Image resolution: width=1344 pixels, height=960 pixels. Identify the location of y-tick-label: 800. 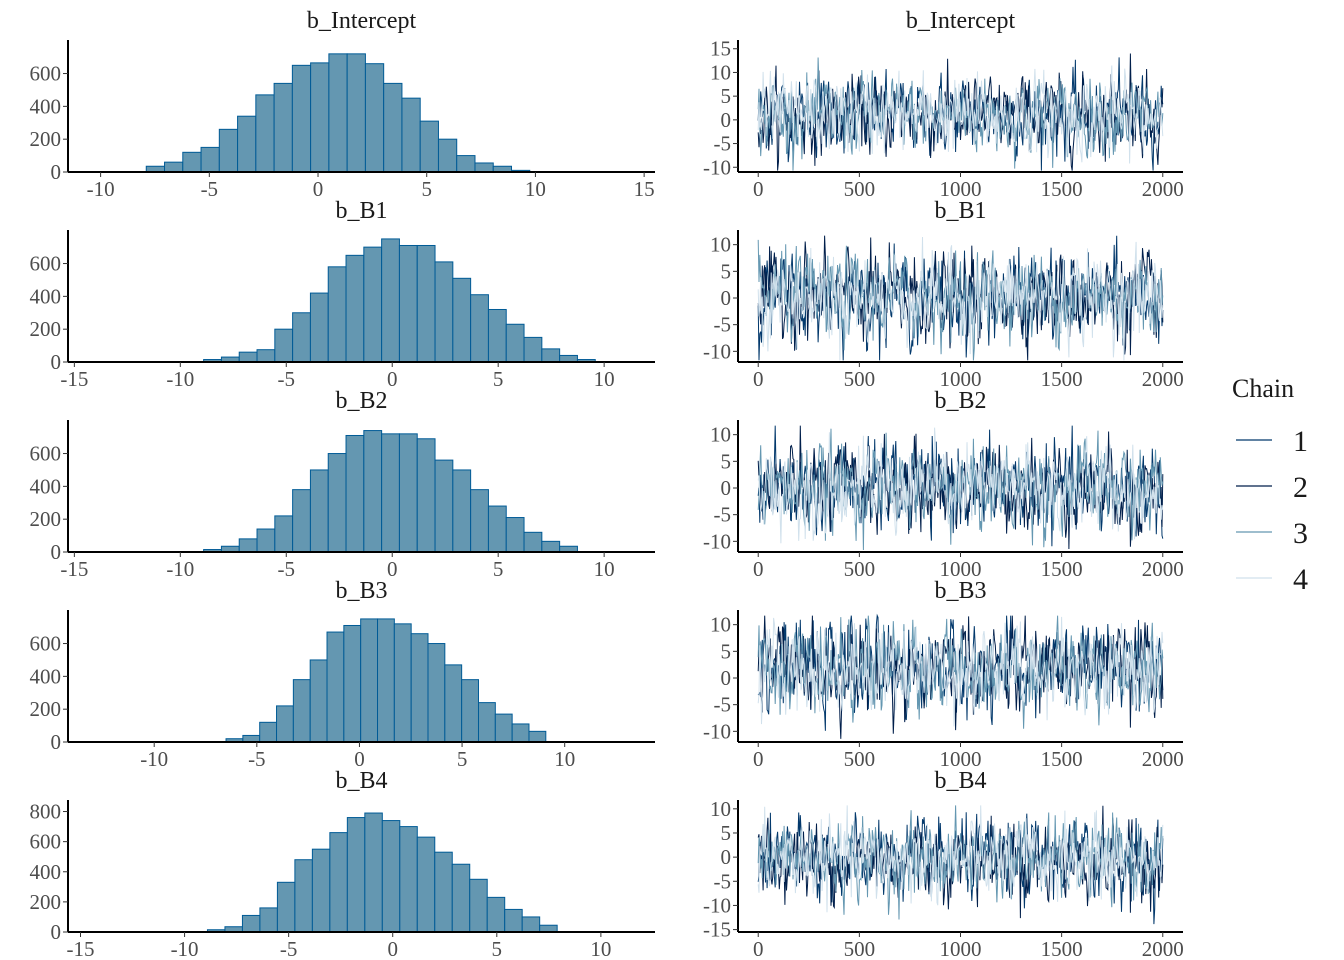
(46, 812).